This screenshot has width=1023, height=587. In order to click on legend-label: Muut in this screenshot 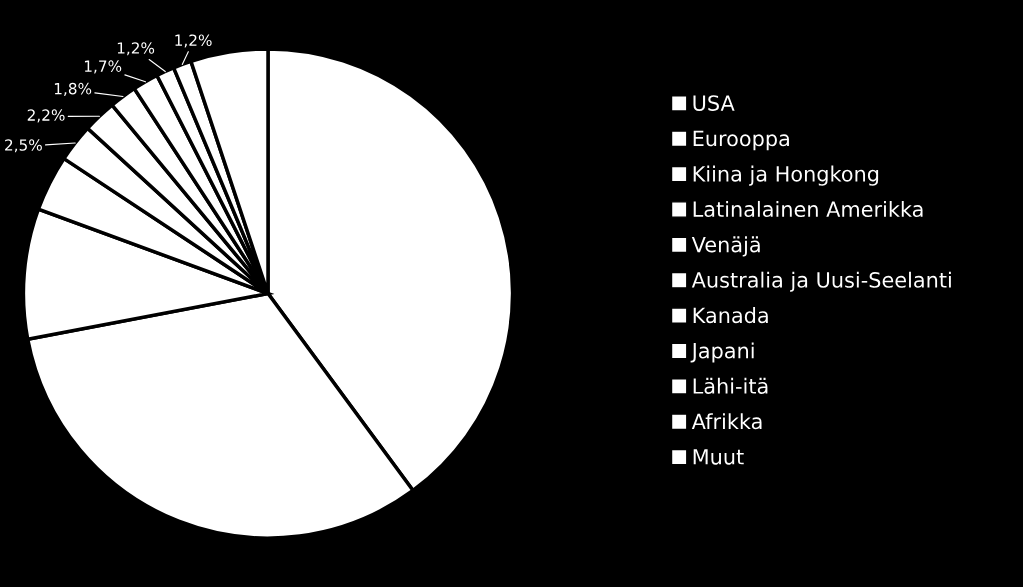, I will do `click(718, 457)`.